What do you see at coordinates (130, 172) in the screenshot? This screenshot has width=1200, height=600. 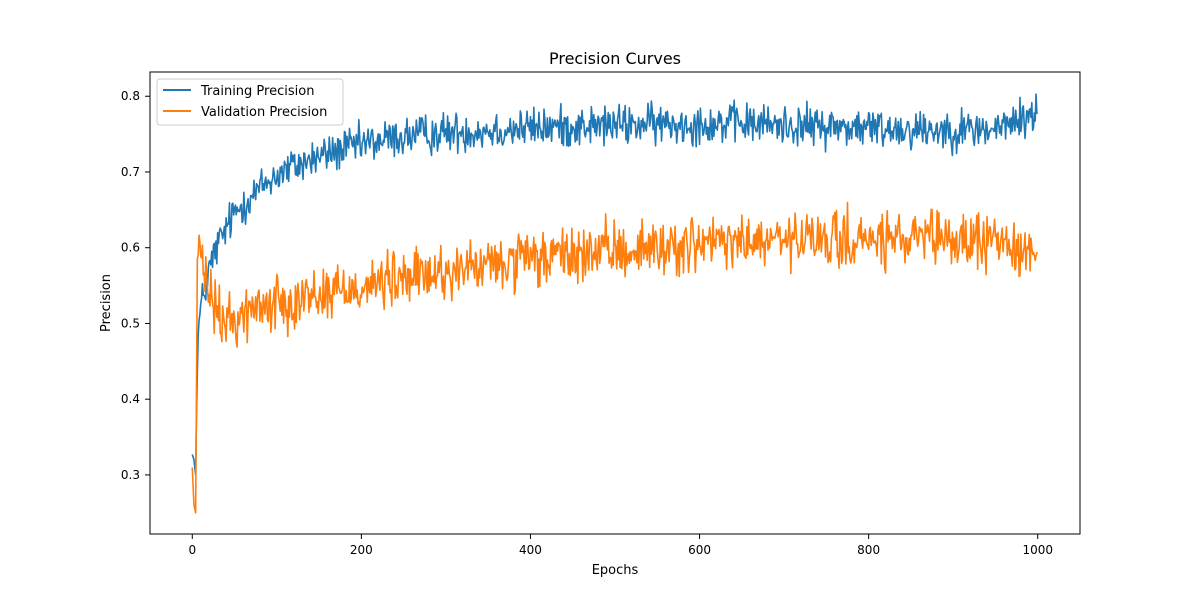 I see `y-tick-label: 0.7` at bounding box center [130, 172].